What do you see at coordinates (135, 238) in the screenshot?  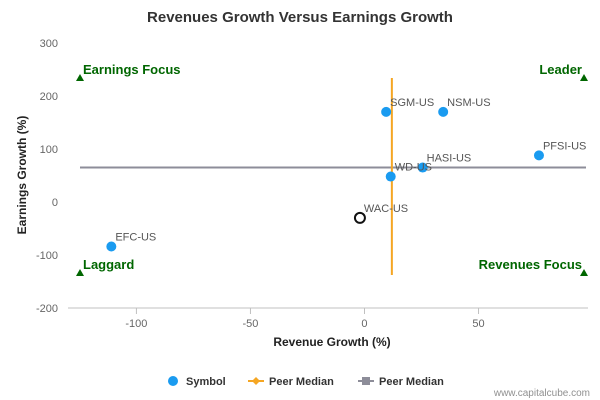 I see `data-point-label: EFC-US` at bounding box center [135, 238].